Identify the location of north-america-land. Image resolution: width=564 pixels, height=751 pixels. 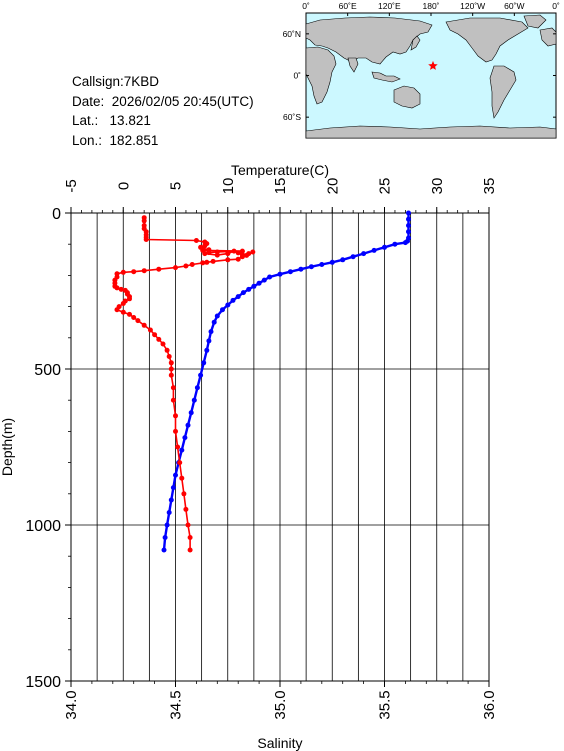
(487, 40).